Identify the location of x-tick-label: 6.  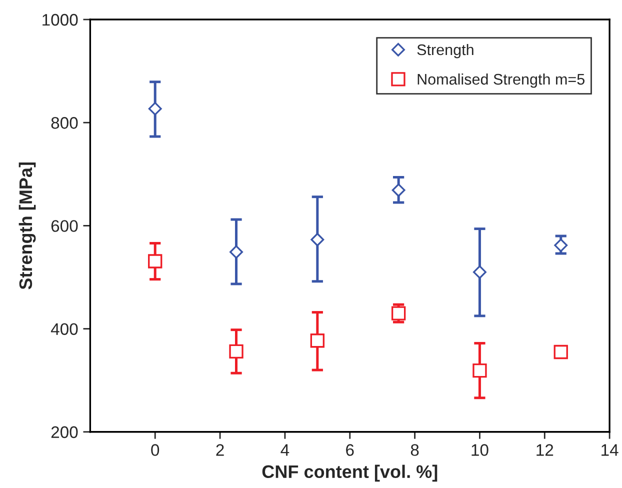
(350, 450).